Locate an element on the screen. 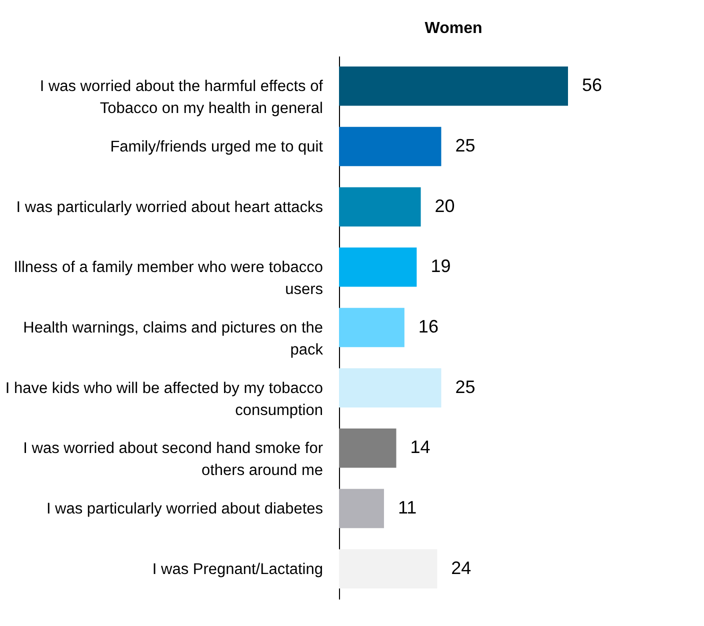  y-tick-label: I was particularly worried about heart attacks is located at coordinates (170, 207).